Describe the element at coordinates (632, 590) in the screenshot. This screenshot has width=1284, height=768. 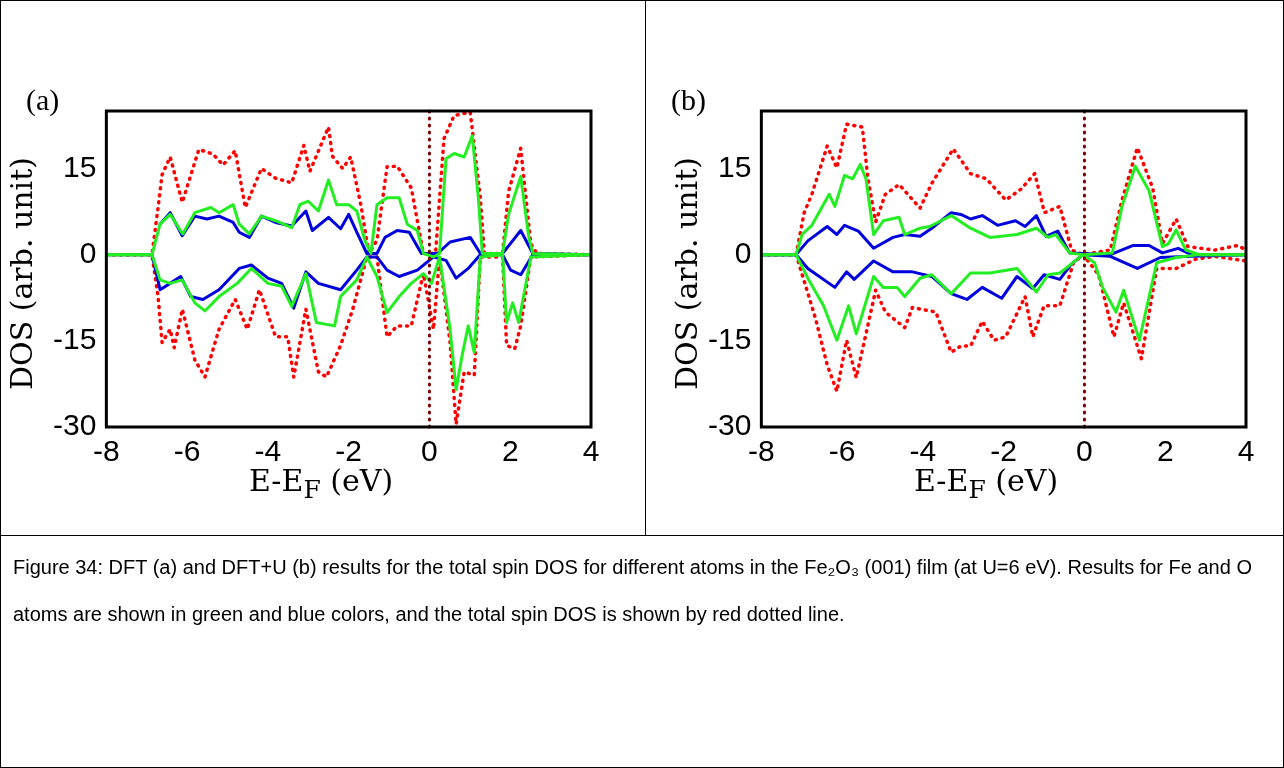
I see `text: Figure 34: DFT (a) and DFT+U (b) results for the total spin DOS for different atoms in the Fe₂O₃ (001) film (at U=6 eV). Results for Fe and O atoms are shown in green and blue colors, and the total spin DOS is shown by red dotted line.` at that location.